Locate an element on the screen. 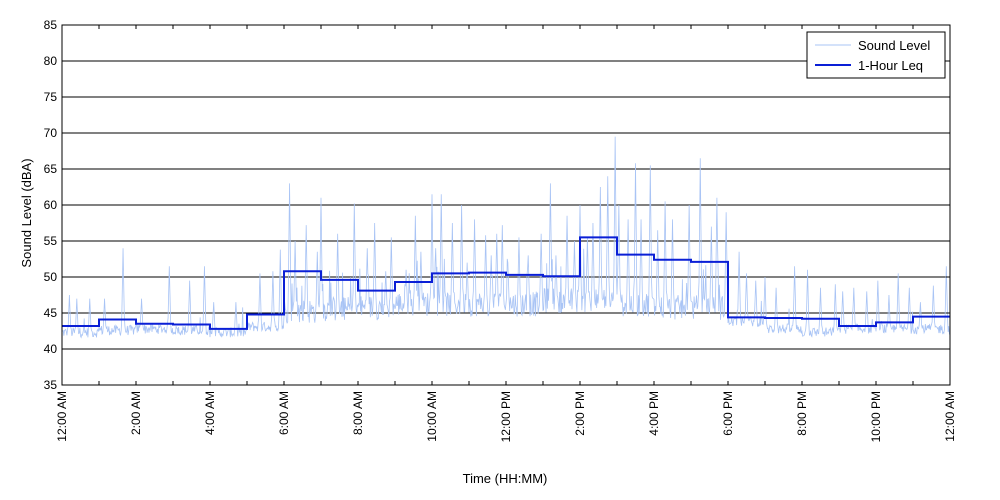 This screenshot has height=500, width=1000. legend-entry: Sound Level is located at coordinates (894, 45).